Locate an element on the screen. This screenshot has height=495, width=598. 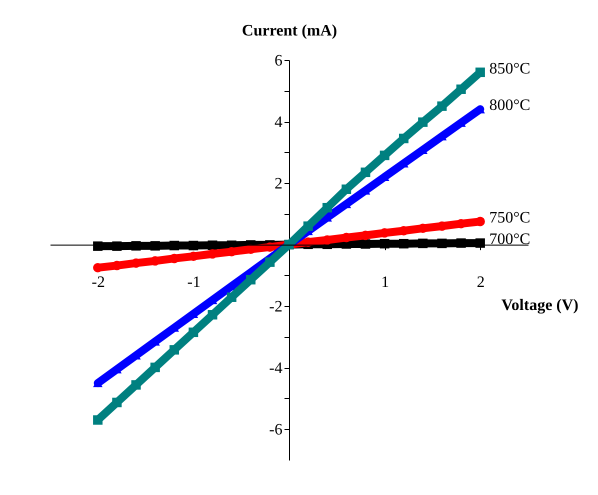
x-tick-label: -1 is located at coordinates (194, 283).